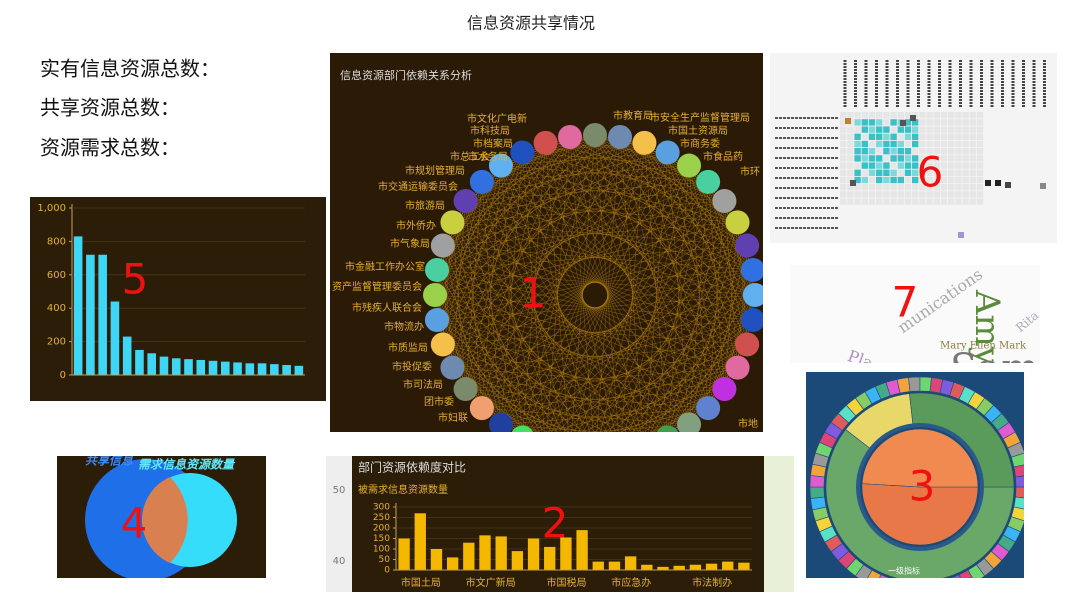 The image size is (1065, 595). Describe the element at coordinates (698, 130) in the screenshot. I see `node-label: 市国土资源局` at that location.